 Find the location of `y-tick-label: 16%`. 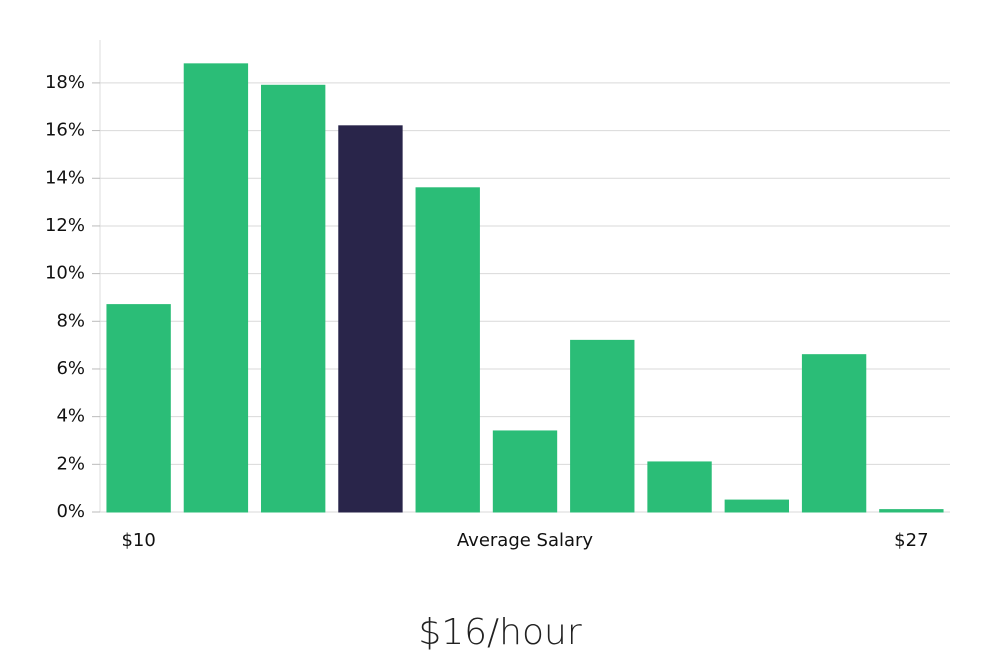

y-tick-label: 16% is located at coordinates (65, 130).